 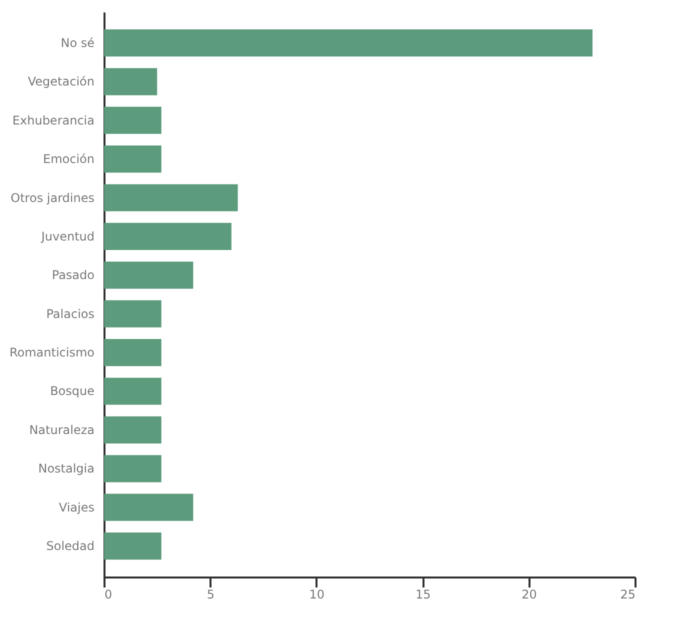 What do you see at coordinates (53, 120) in the screenshot?
I see `y-tick-label: Exhuberancia` at bounding box center [53, 120].